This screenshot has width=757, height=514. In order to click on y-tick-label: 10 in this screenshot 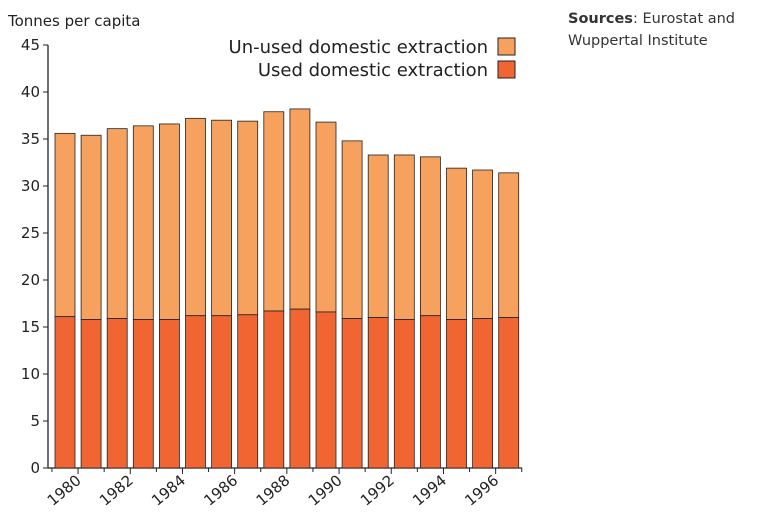, I will do `click(30, 374)`.